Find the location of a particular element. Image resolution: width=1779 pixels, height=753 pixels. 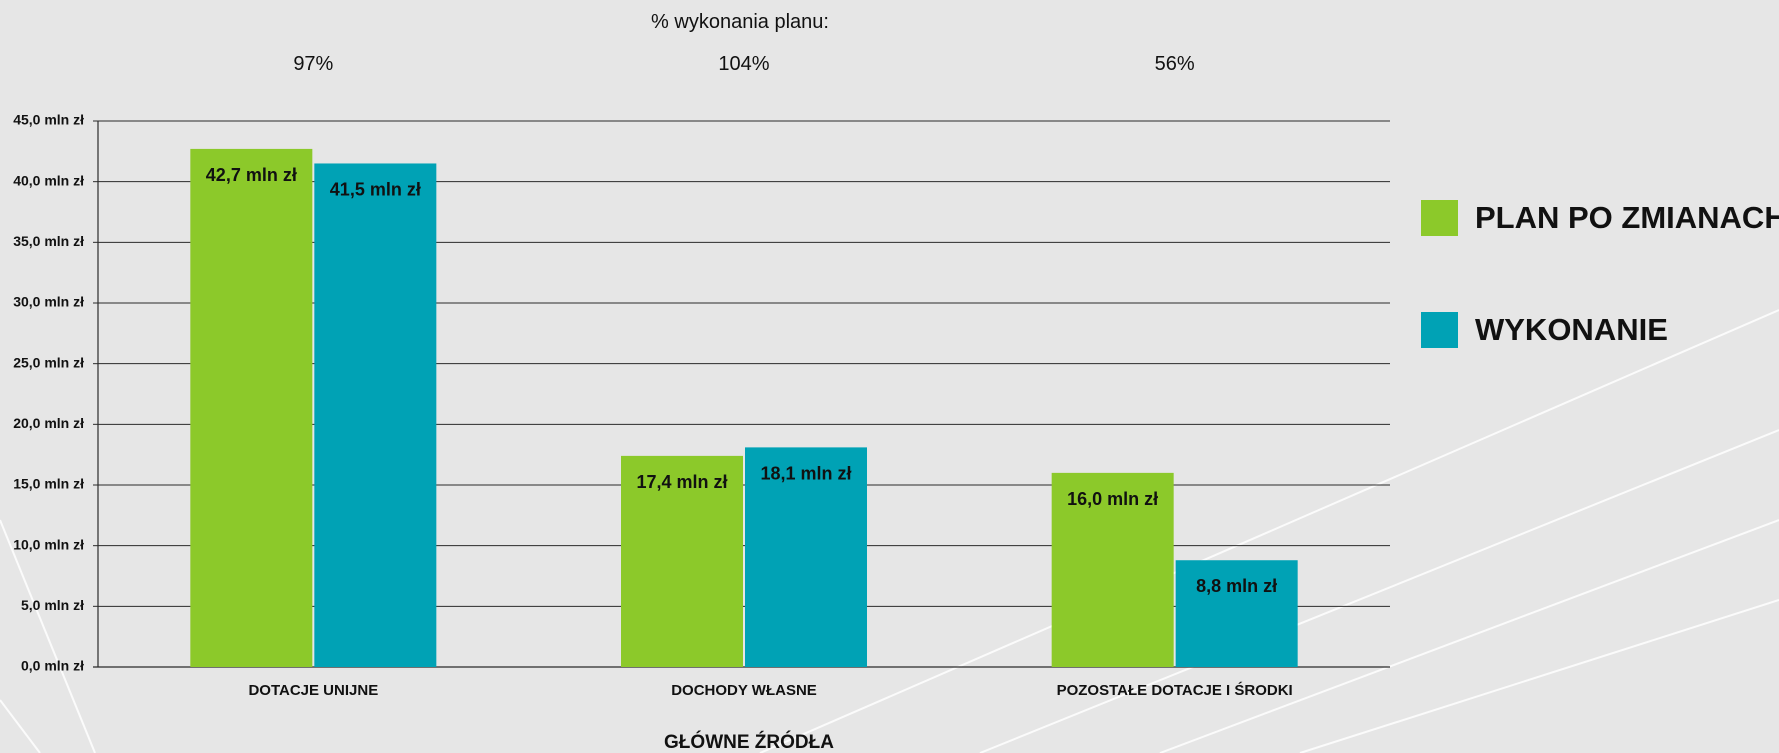

bar-value-label: 18,1 mln zł is located at coordinates (805, 473).